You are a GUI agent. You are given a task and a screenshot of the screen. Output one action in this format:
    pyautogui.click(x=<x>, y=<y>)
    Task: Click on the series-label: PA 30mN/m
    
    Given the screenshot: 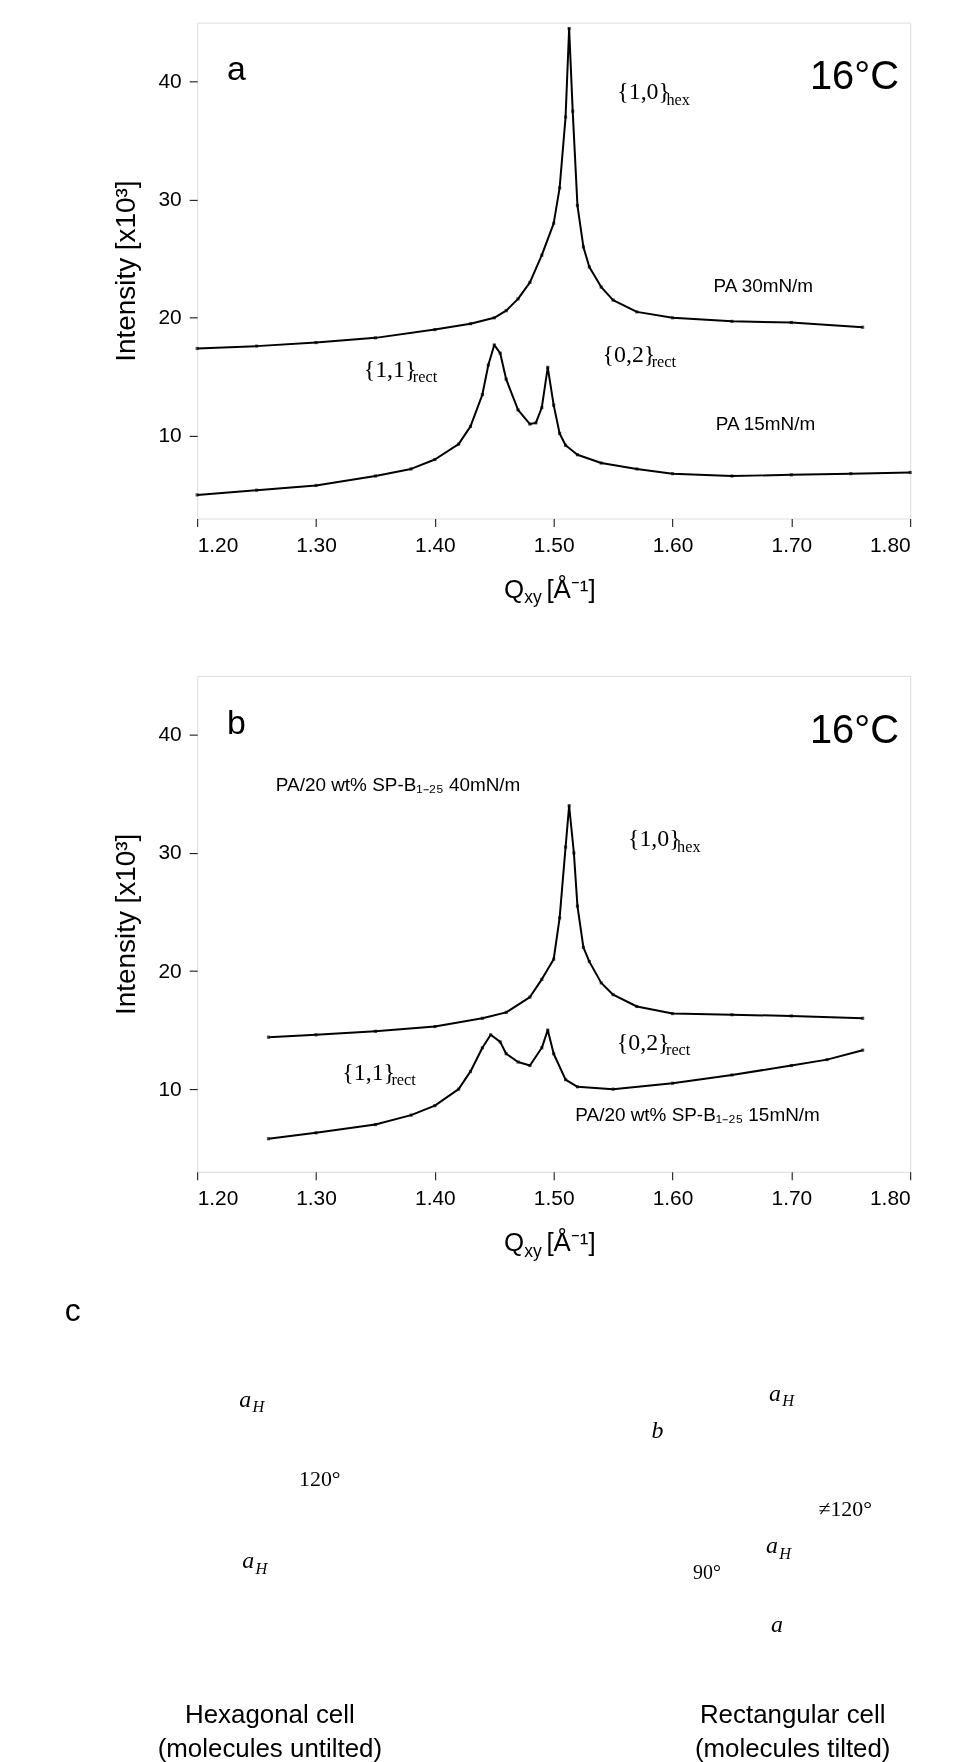 What is the action you would take?
    pyautogui.click(x=763, y=285)
    